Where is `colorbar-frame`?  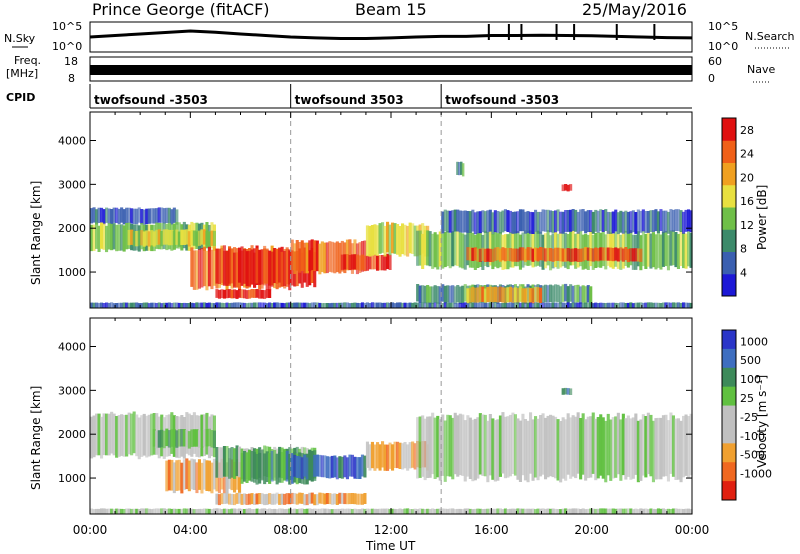
colorbar-frame is located at coordinates (729, 415).